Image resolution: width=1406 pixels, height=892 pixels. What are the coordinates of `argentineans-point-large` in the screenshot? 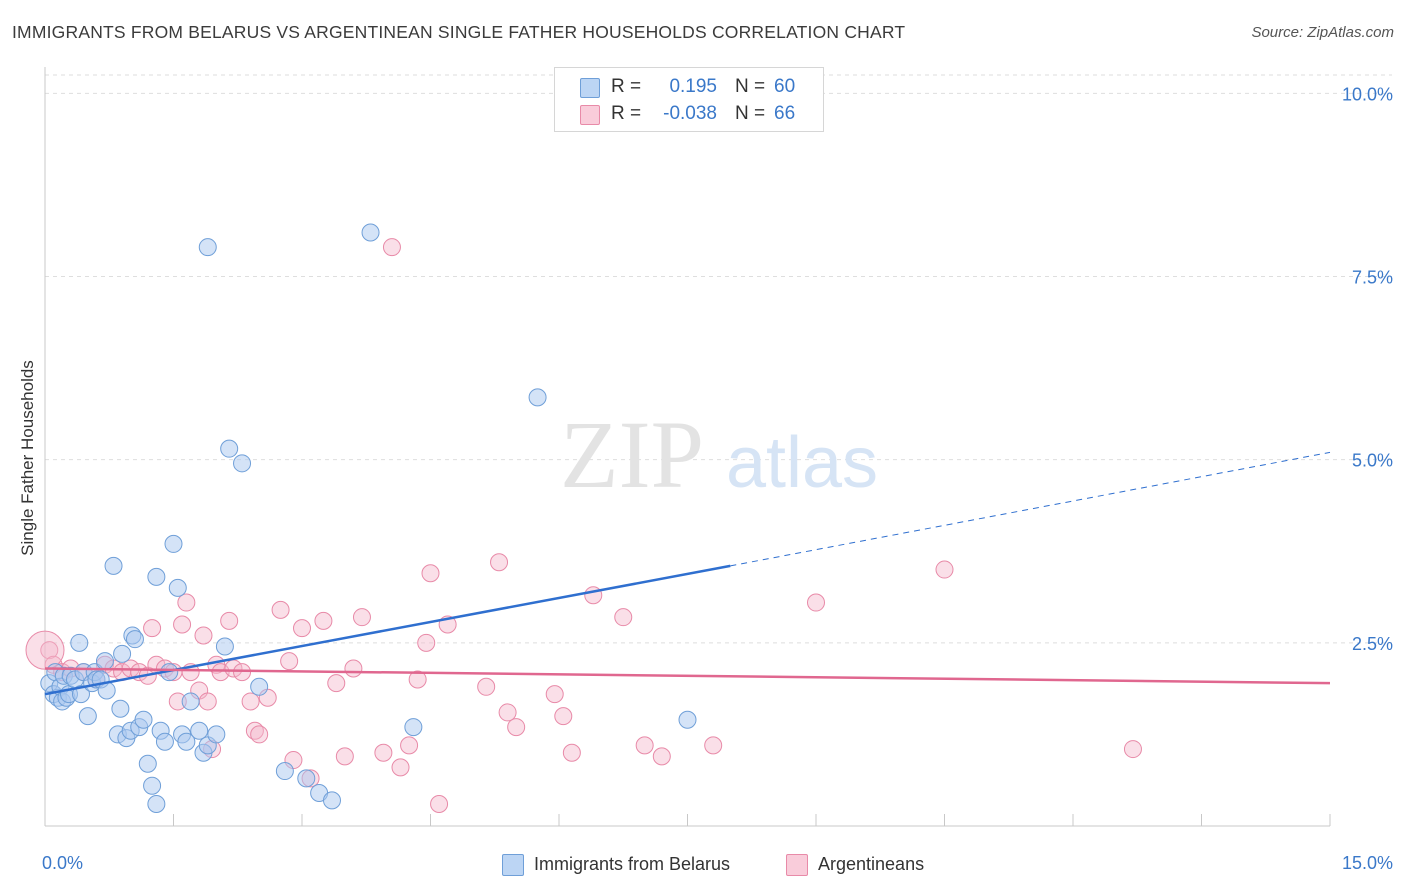 It's located at (45, 650).